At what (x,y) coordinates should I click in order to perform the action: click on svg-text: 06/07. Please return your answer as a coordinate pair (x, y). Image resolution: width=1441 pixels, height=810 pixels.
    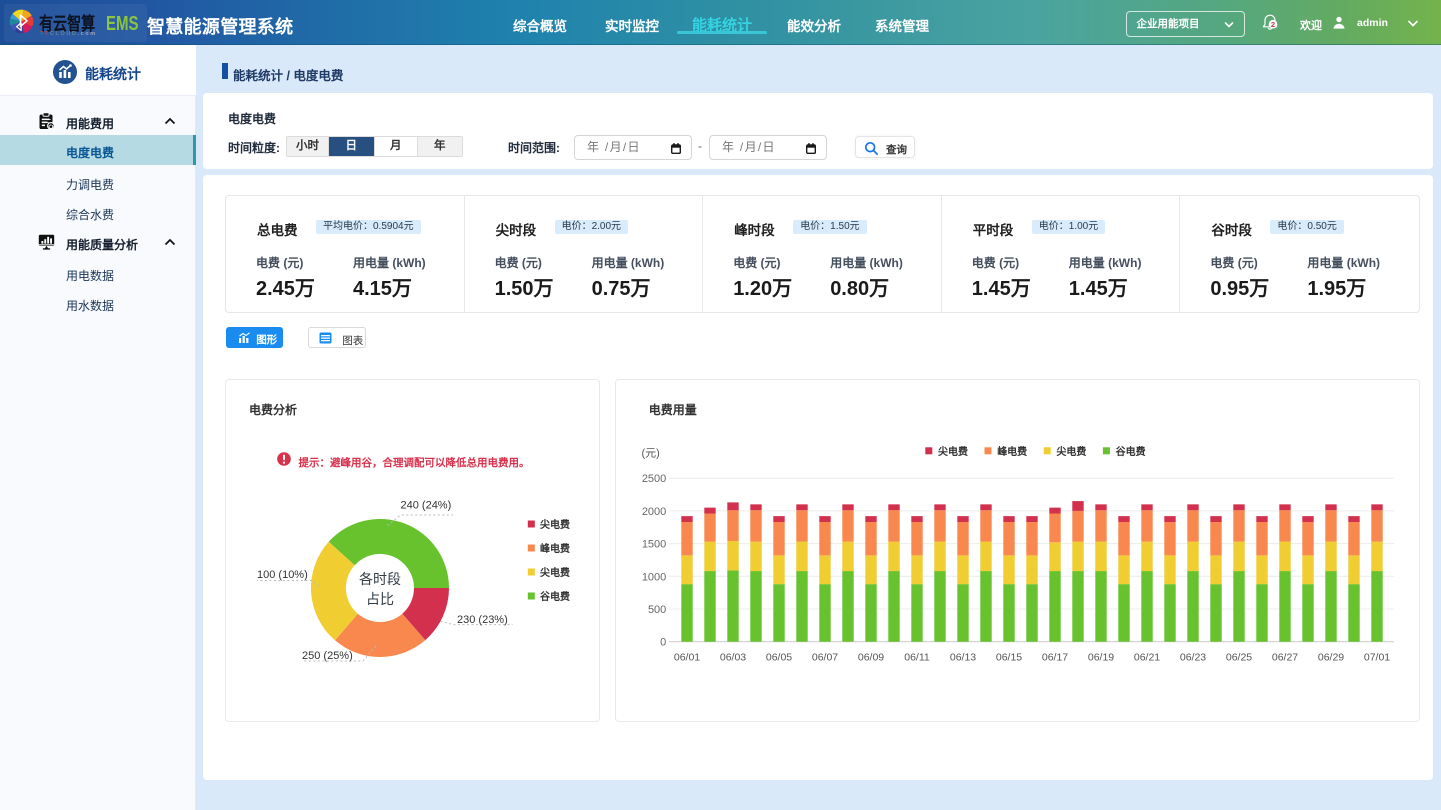
    Looking at the image, I should click on (825, 658).